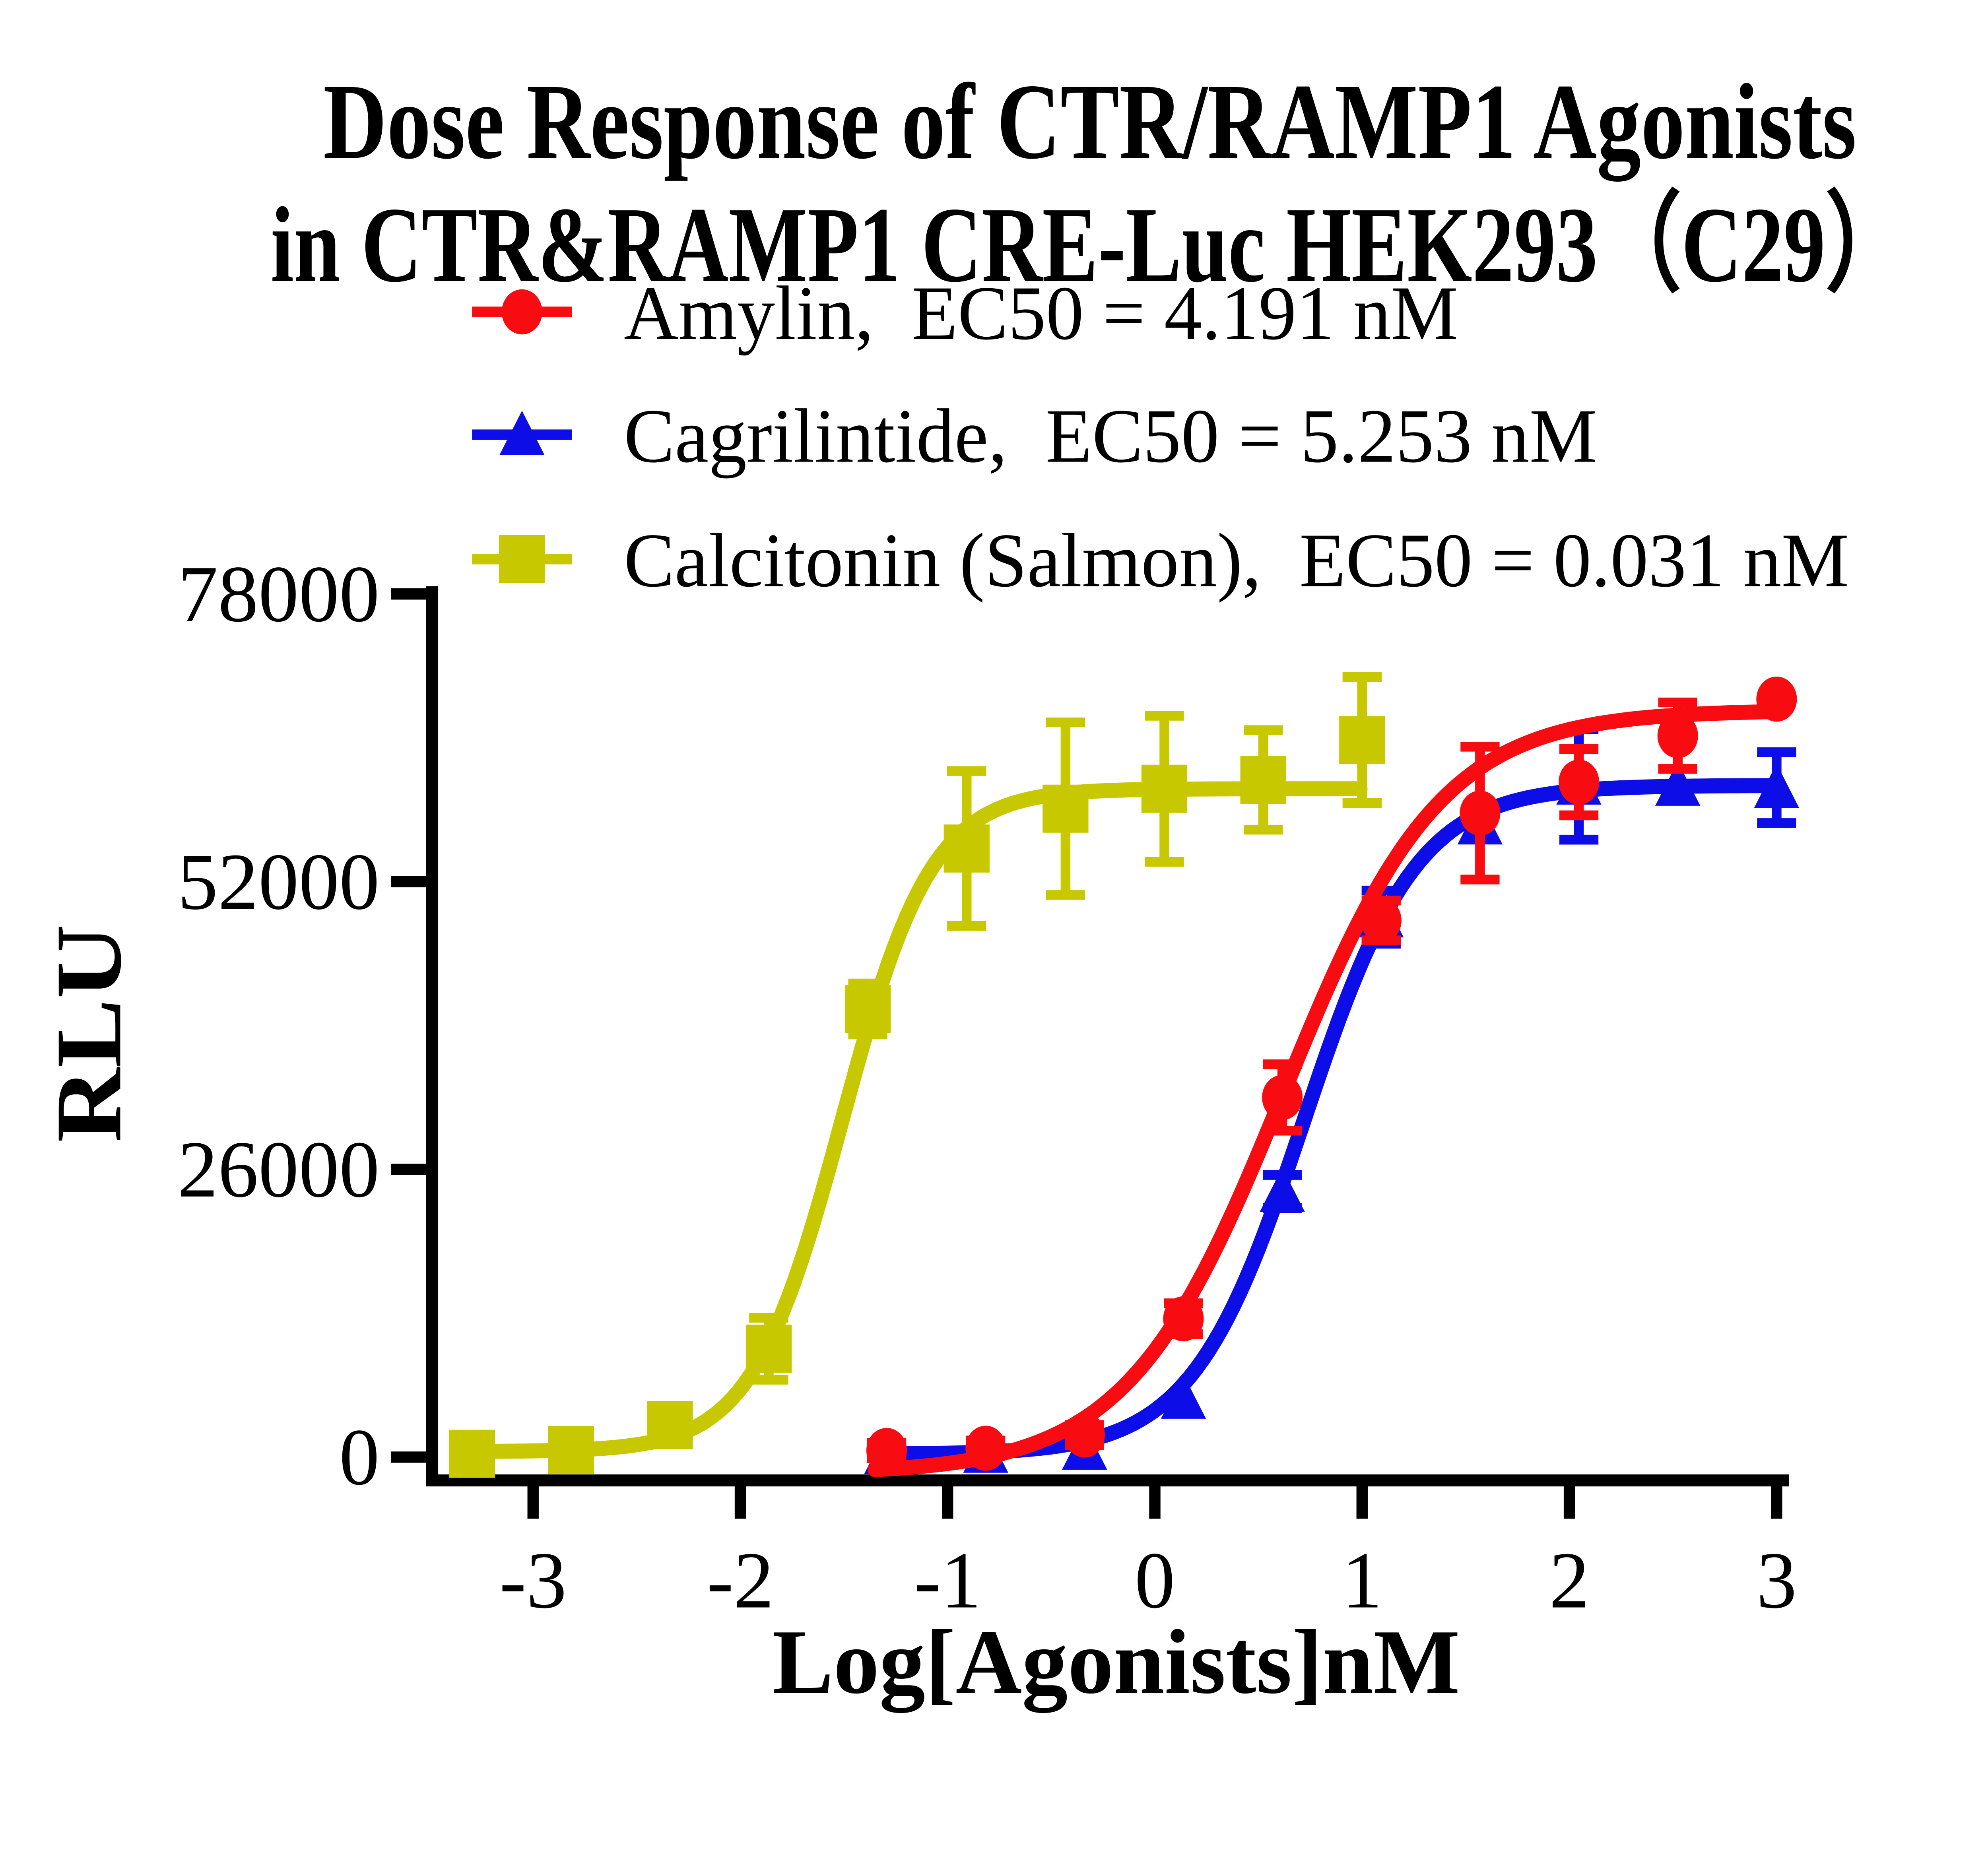 The height and width of the screenshot is (1870, 1988). What do you see at coordinates (1777, 1580) in the screenshot?
I see `x-tick-label: 3` at bounding box center [1777, 1580].